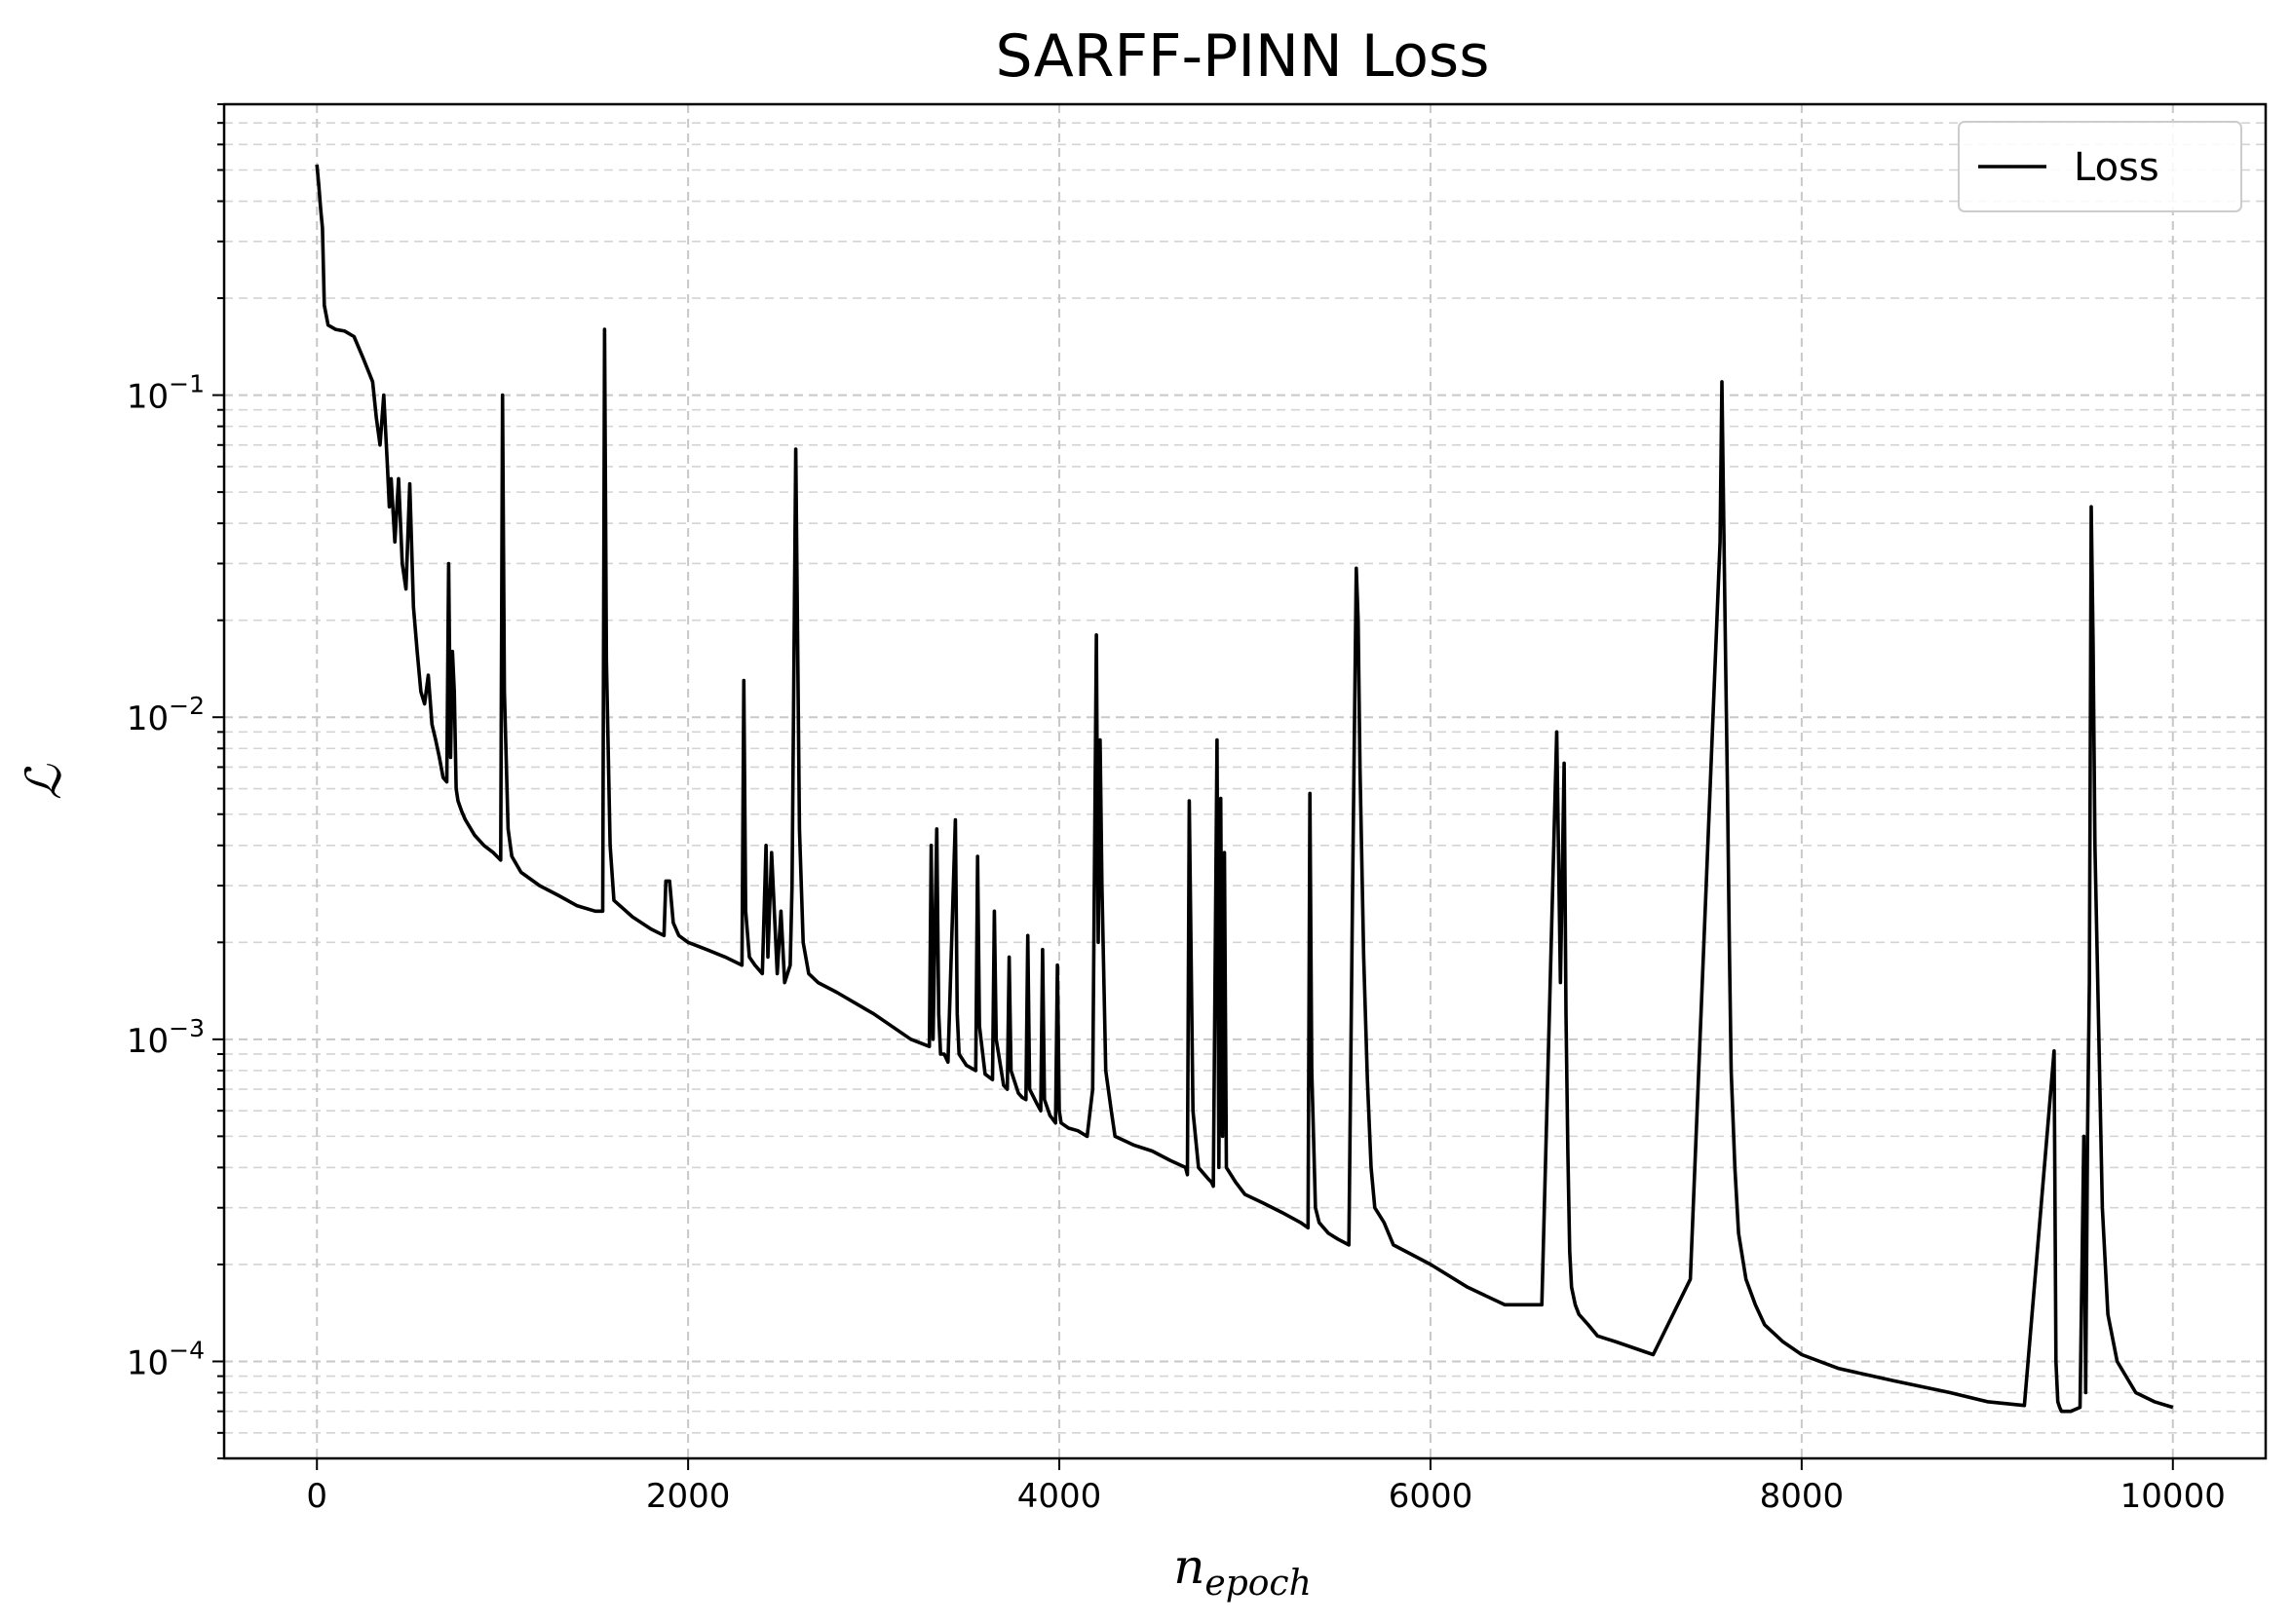  Describe the element at coordinates (166, 393) in the screenshot. I see `y-tick-label: 10⁻¹` at that location.